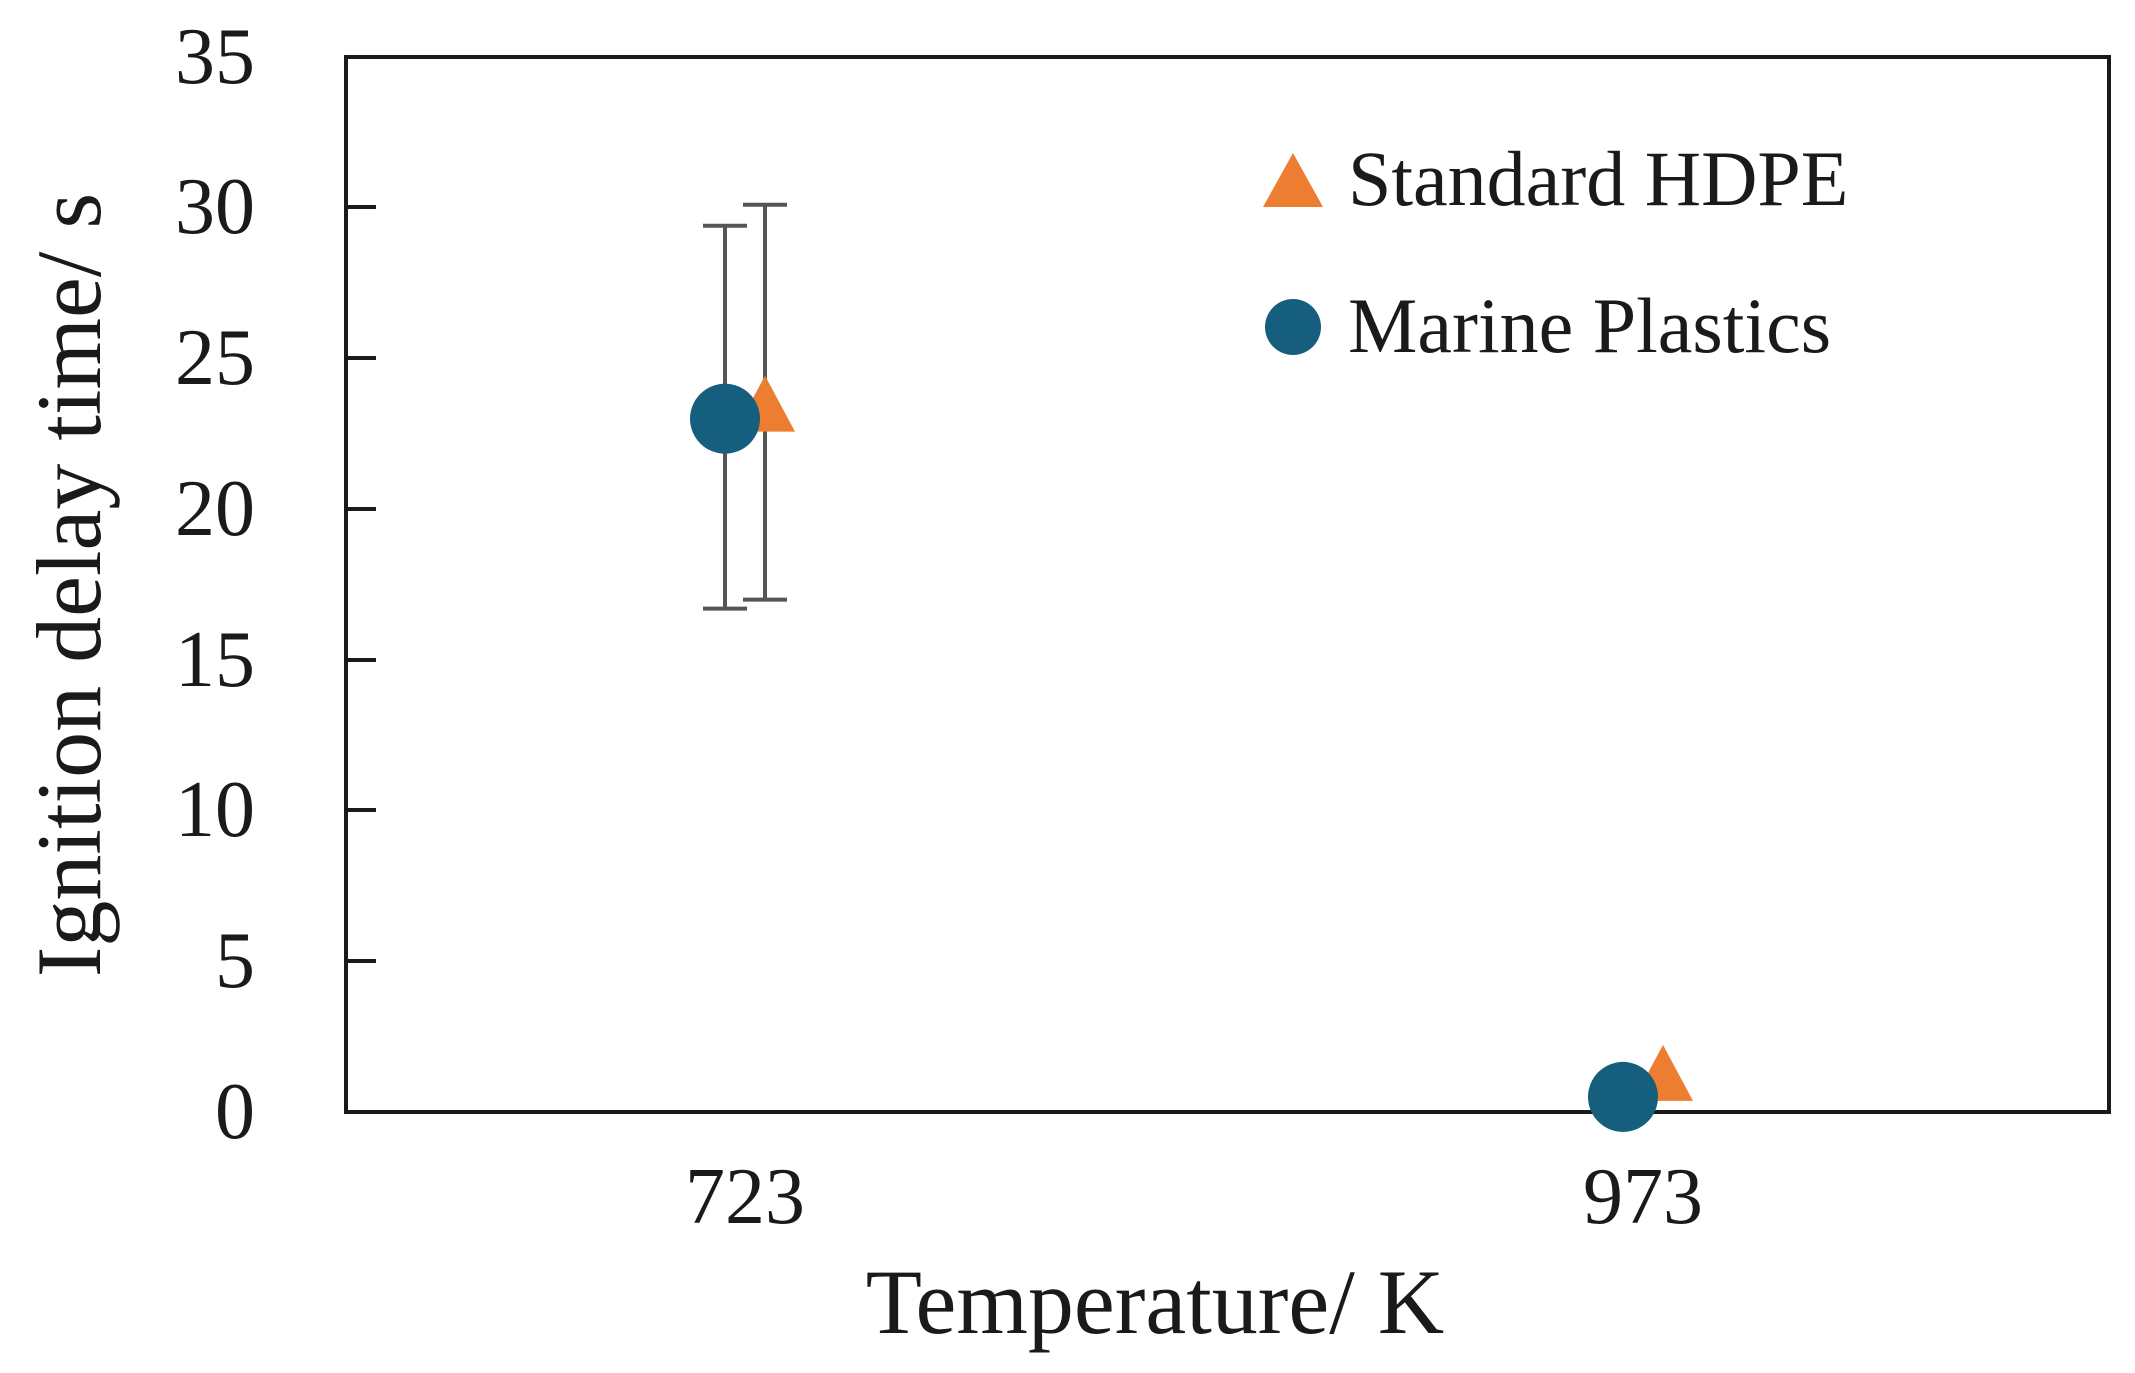  I want to click on y-tick-label: 20, so click(215, 509).